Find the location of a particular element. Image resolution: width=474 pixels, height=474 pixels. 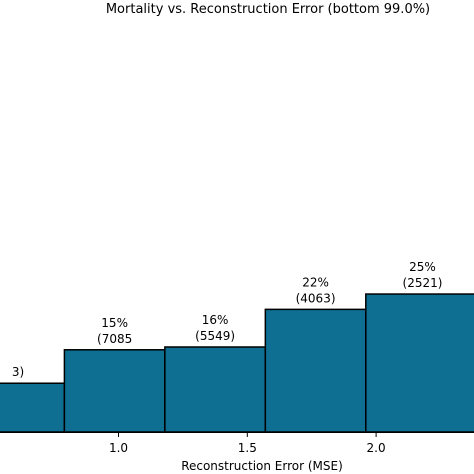

bar-percent-label: 15% is located at coordinates (114, 323).